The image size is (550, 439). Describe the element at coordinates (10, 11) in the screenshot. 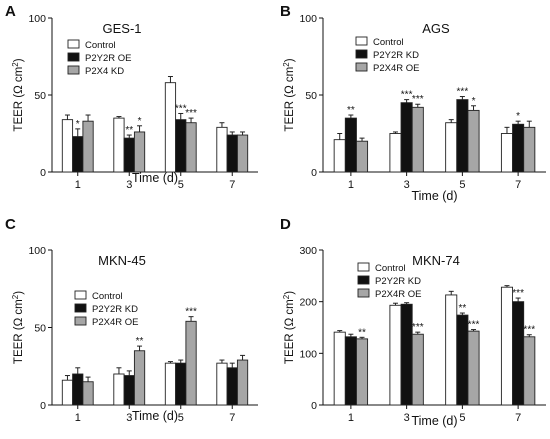

I see `panel-label: A` at that location.